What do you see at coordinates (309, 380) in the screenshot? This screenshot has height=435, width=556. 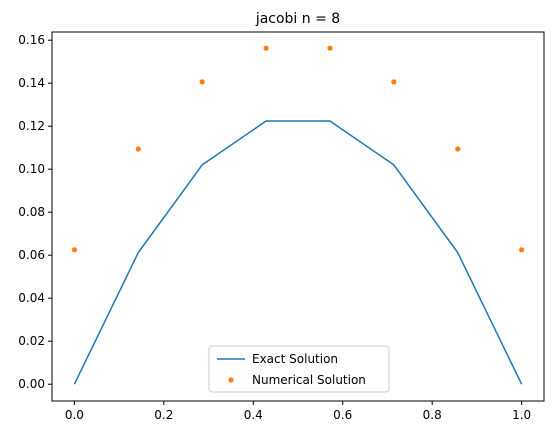 I see `legend-label: Numerical Solution` at bounding box center [309, 380].